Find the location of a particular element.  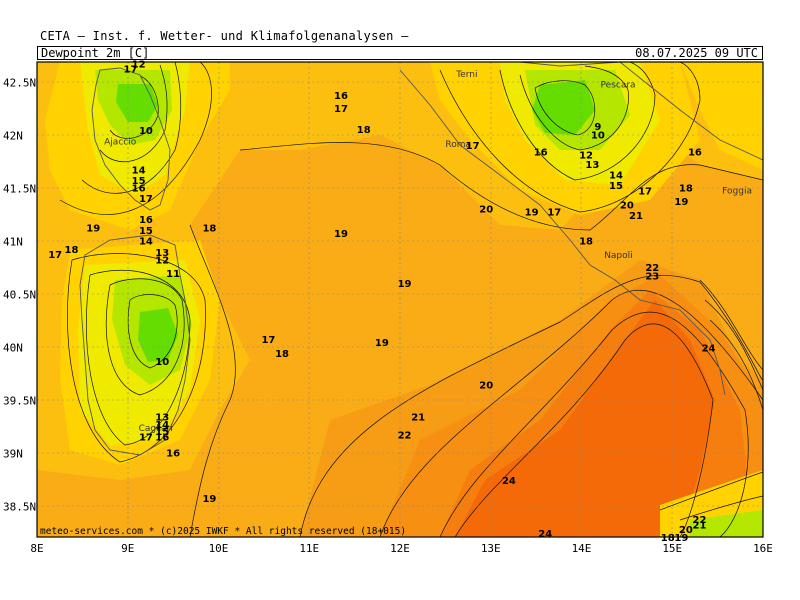

zone-9-corsica is located at coordinates (137, 103).